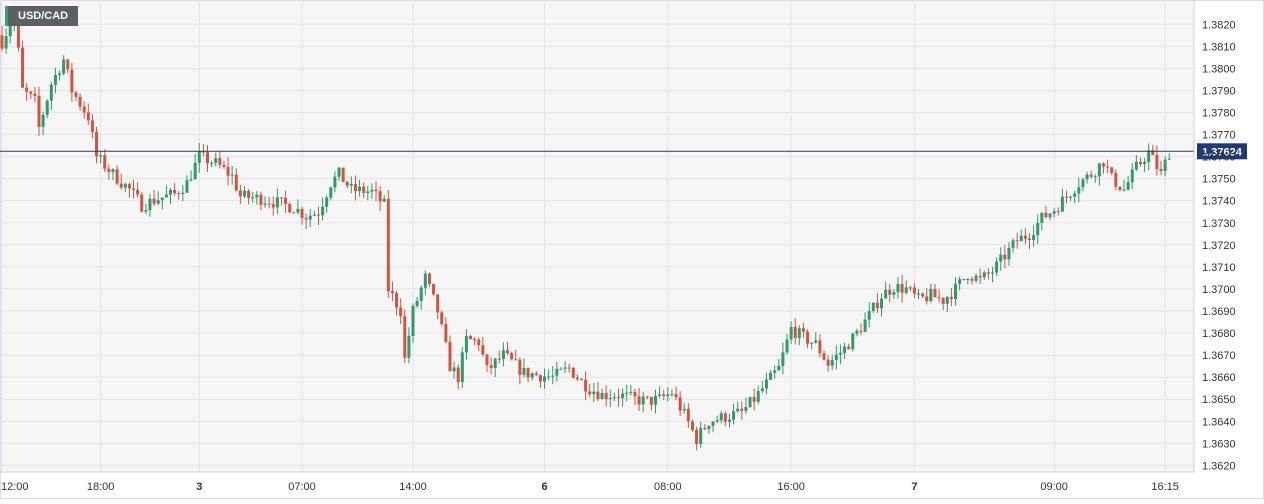 This screenshot has width=1264, height=504. I want to click on price-tick-label: 1.3690, so click(1219, 312).